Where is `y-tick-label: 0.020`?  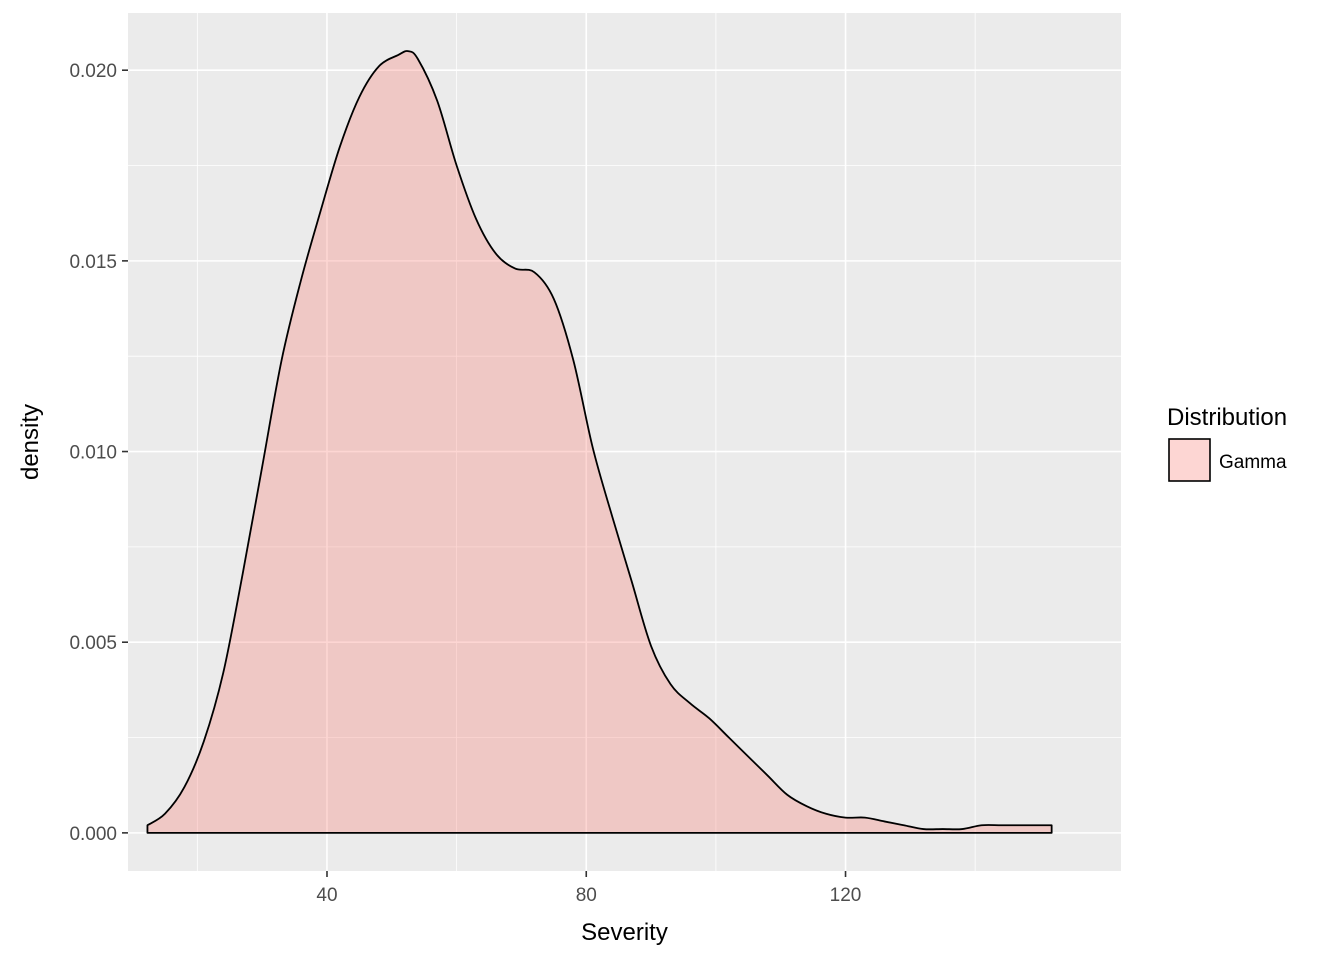
y-tick-label: 0.020 is located at coordinates (93, 71).